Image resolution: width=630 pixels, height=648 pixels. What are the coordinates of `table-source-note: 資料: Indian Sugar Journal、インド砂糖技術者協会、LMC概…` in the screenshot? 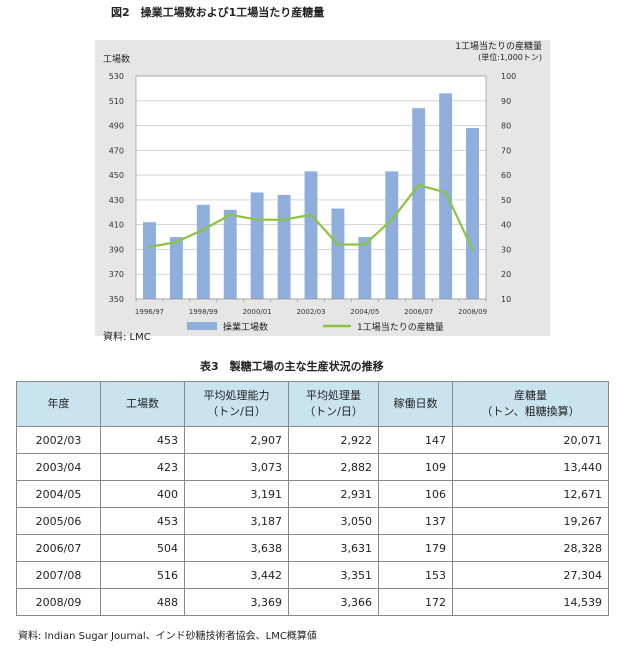 It's located at (167, 636).